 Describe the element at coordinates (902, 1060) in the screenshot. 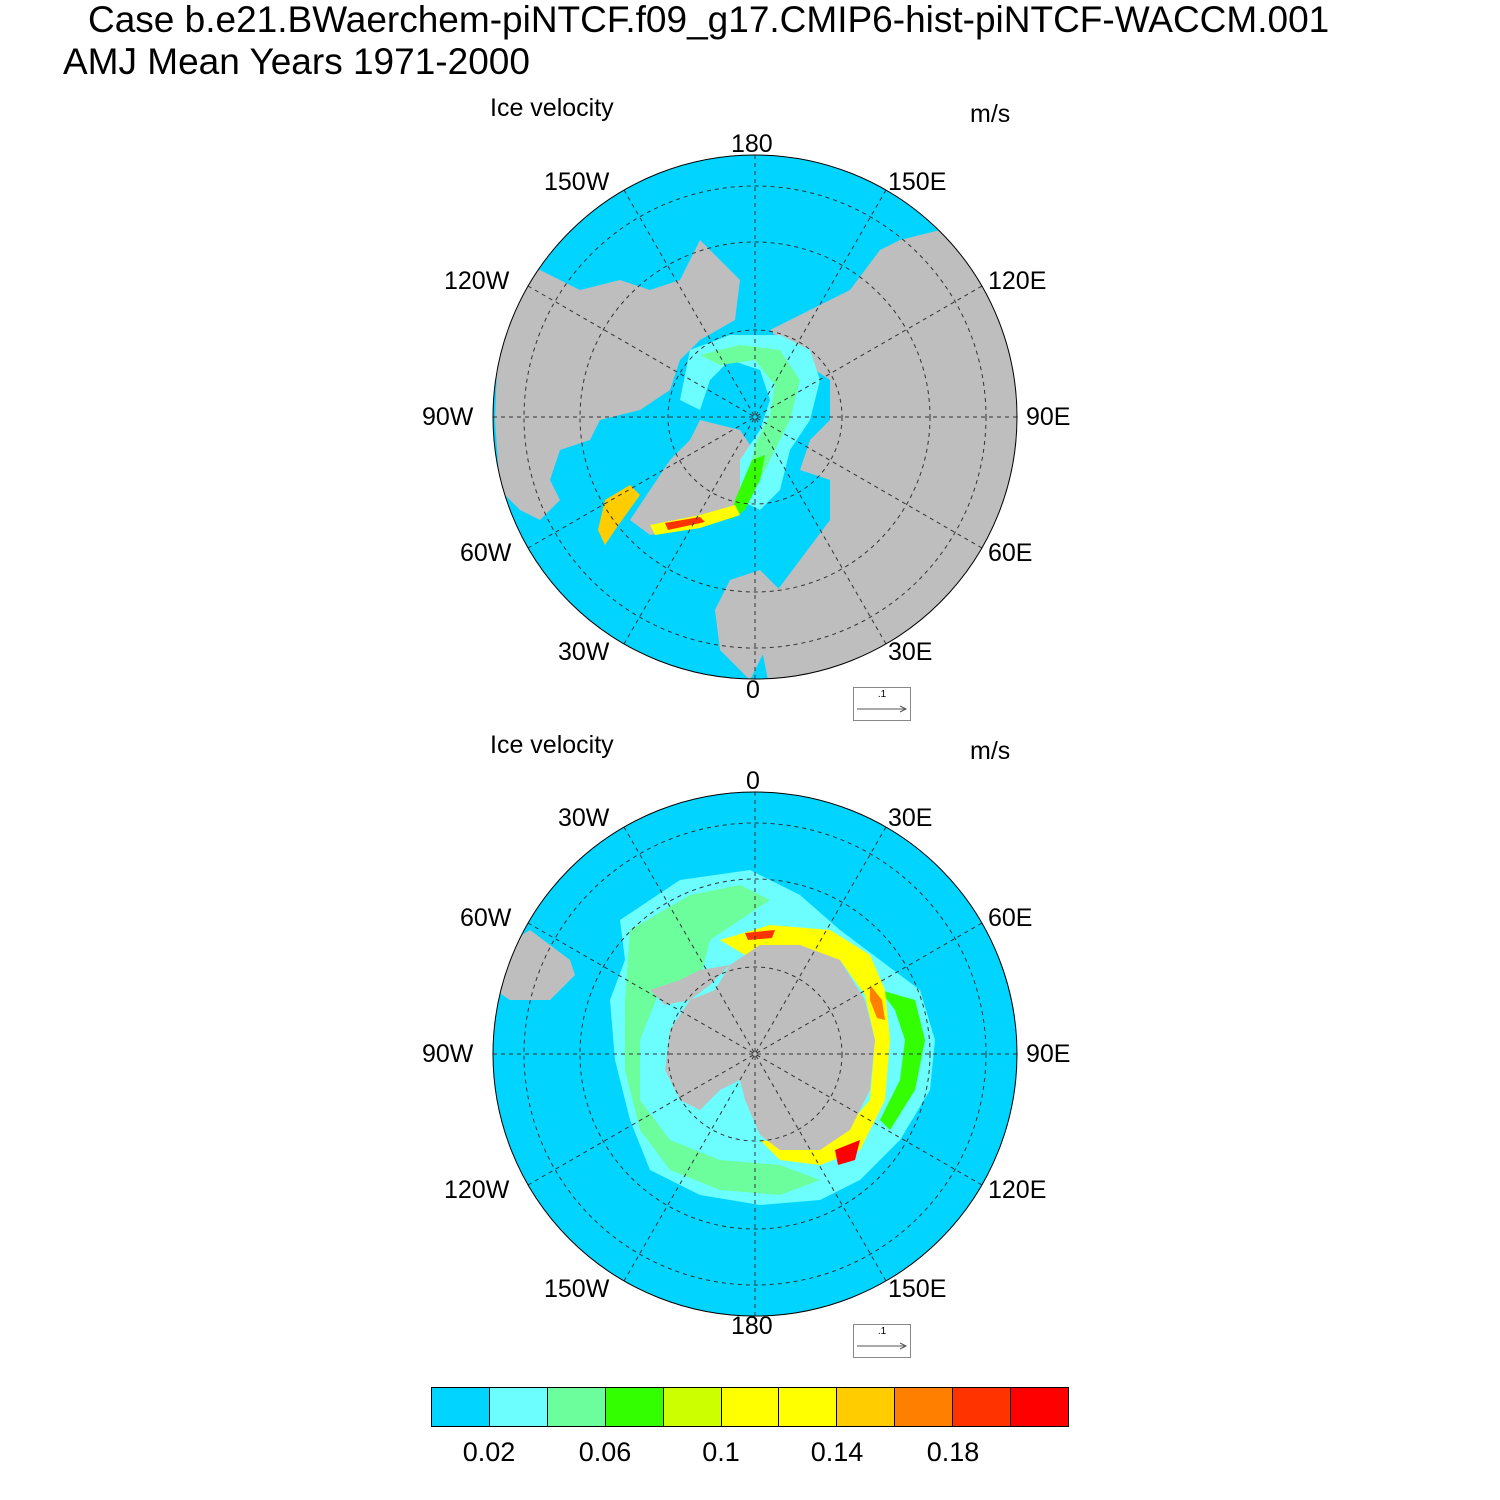

I see `south-ice-east-green` at that location.